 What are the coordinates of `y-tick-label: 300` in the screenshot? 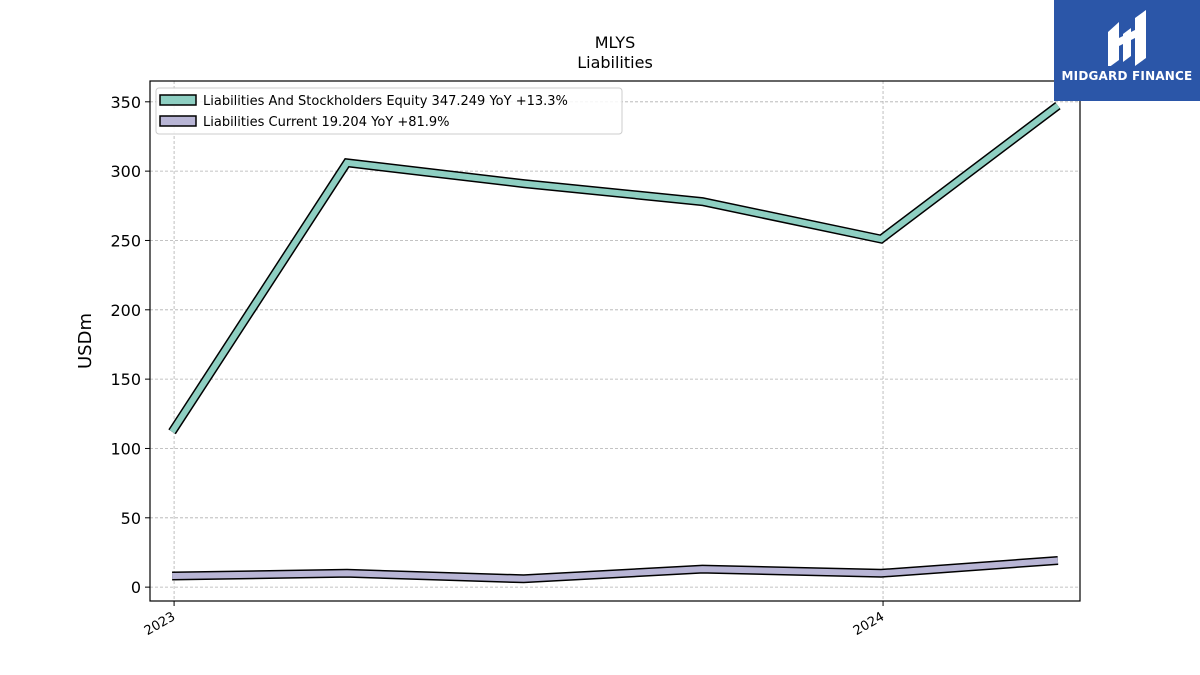 It's located at (125, 171).